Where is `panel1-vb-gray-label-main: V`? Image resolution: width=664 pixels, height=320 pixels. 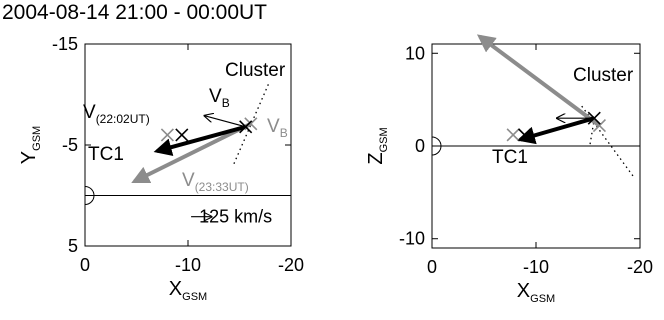 panel1-vb-gray-label-main: V is located at coordinates (273, 126).